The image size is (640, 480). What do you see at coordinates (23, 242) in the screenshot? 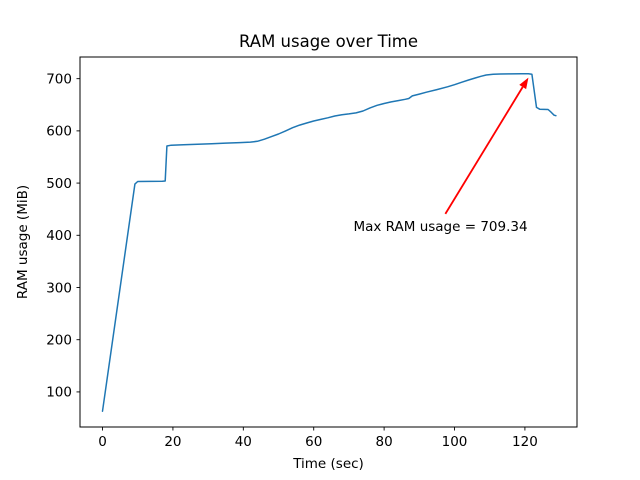
I see `y-axis-label: RAM usage (MiB)` at bounding box center [23, 242].